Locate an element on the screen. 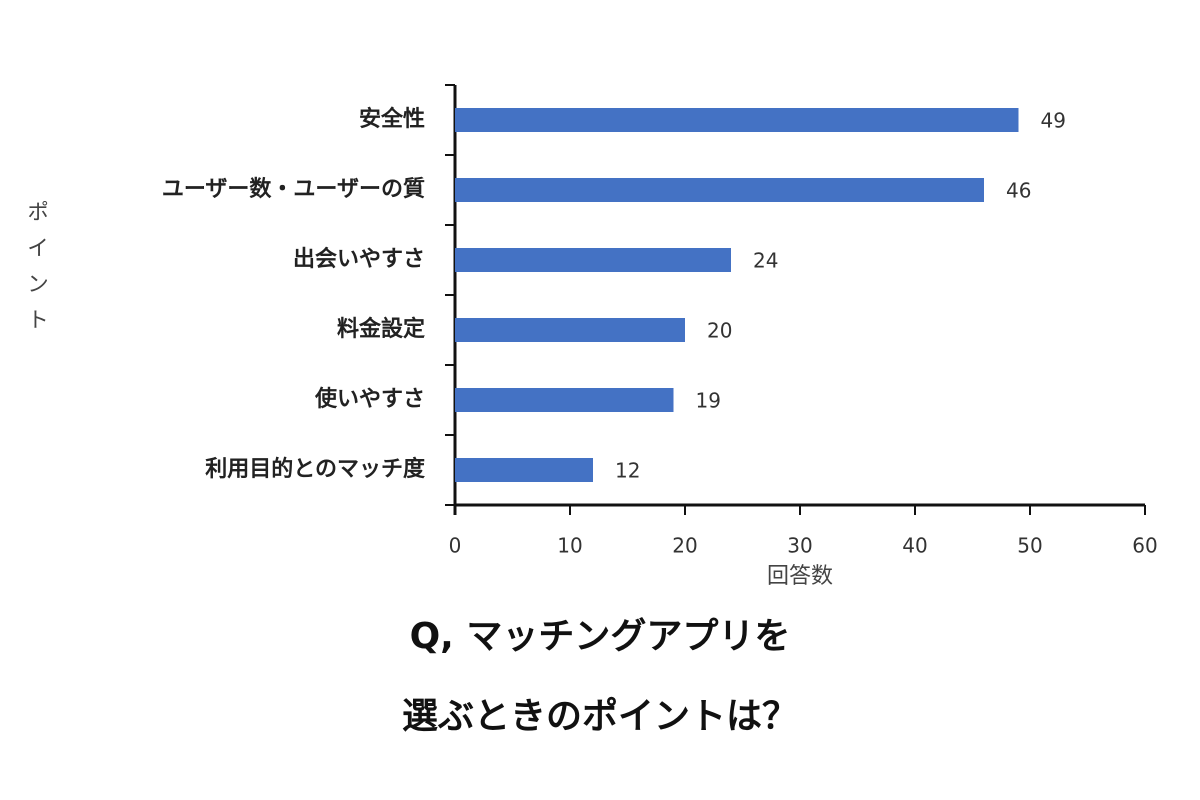 The width and height of the screenshot is (1200, 800). y-tick-label: 料金設定 is located at coordinates (381, 329).